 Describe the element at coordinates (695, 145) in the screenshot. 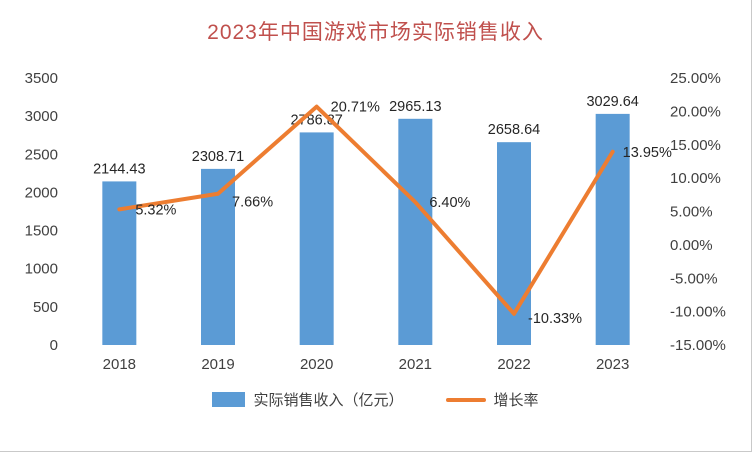

I see `y-axis-right-tick: 15.00%` at that location.